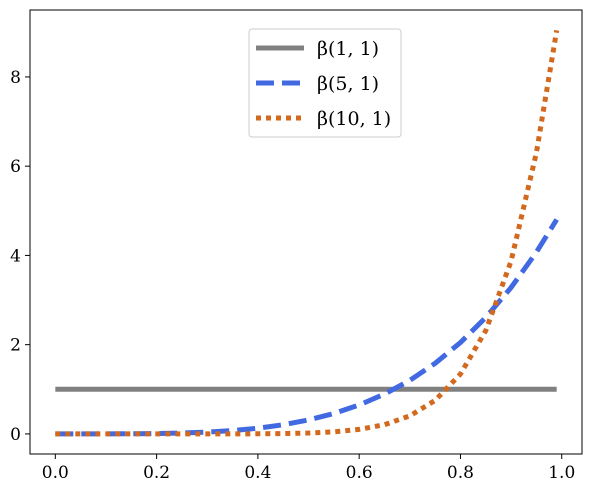 The width and height of the screenshot is (590, 490). I want to click on legend-box, so click(325, 83).